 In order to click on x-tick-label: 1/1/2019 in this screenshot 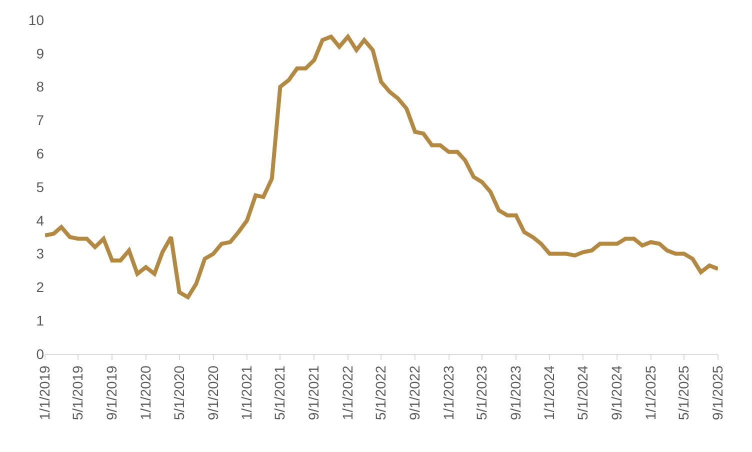, I will do `click(44, 392)`.